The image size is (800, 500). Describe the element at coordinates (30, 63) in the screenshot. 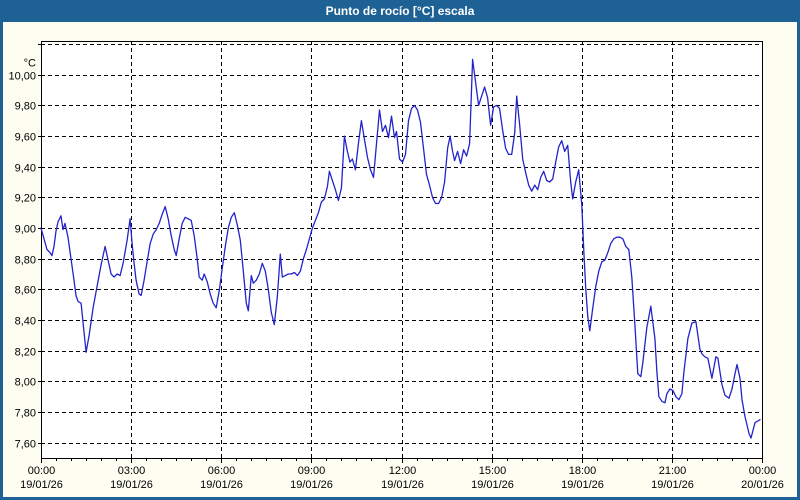

I see `y-axis-unit-label: °C` at that location.